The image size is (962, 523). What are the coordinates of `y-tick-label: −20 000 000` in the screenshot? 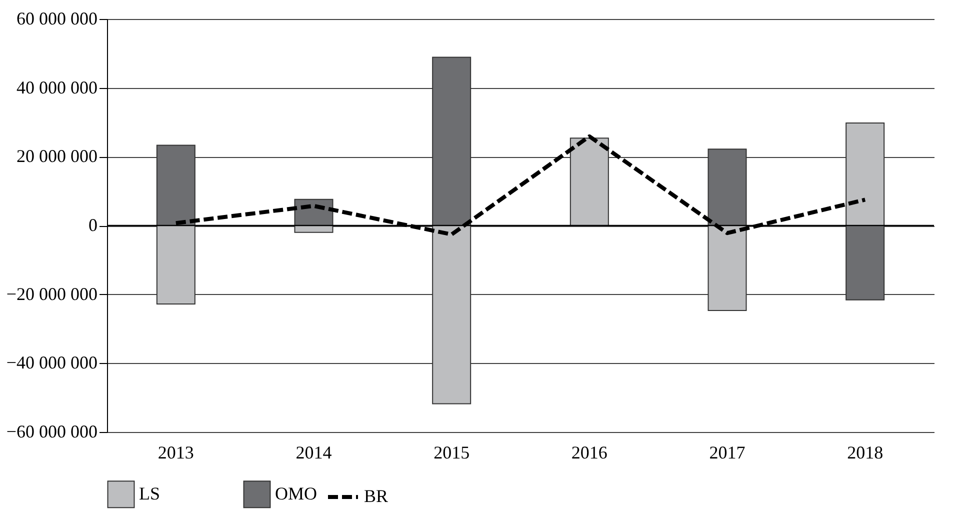 It's located at (52, 294).